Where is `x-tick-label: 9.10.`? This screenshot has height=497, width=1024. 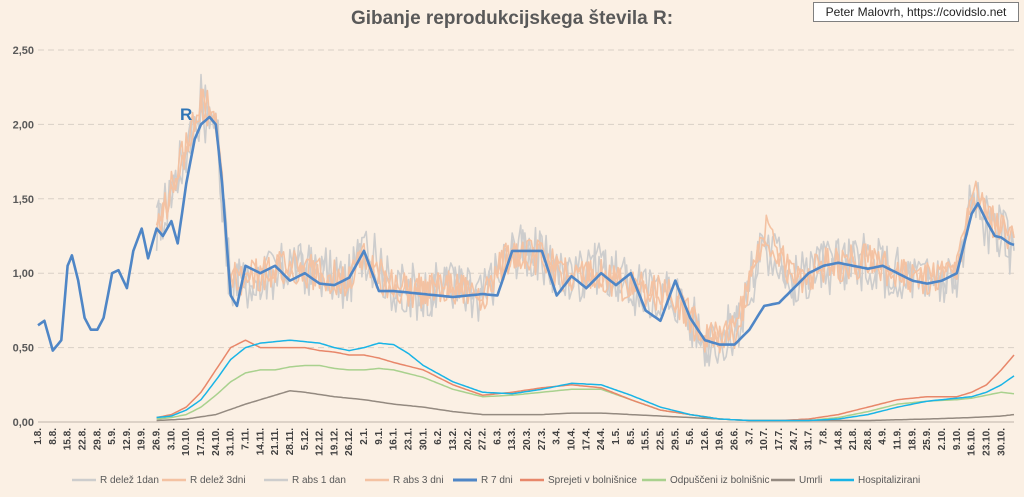 x-tick-label: 9.10. is located at coordinates (957, 439).